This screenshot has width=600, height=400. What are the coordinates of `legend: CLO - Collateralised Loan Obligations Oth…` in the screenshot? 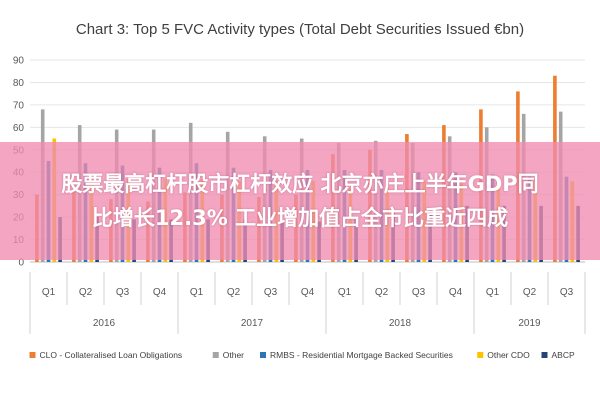 It's located at (302, 355).